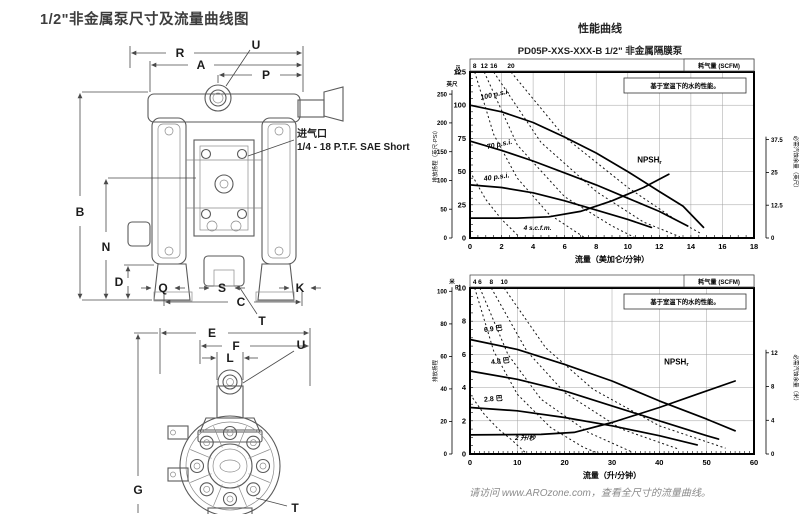 This screenshot has height=514, width=800. I want to click on charts-subtitle: PD05P-XXS-XXX-B 1/2" 非金属隔膜泵, so click(600, 51).